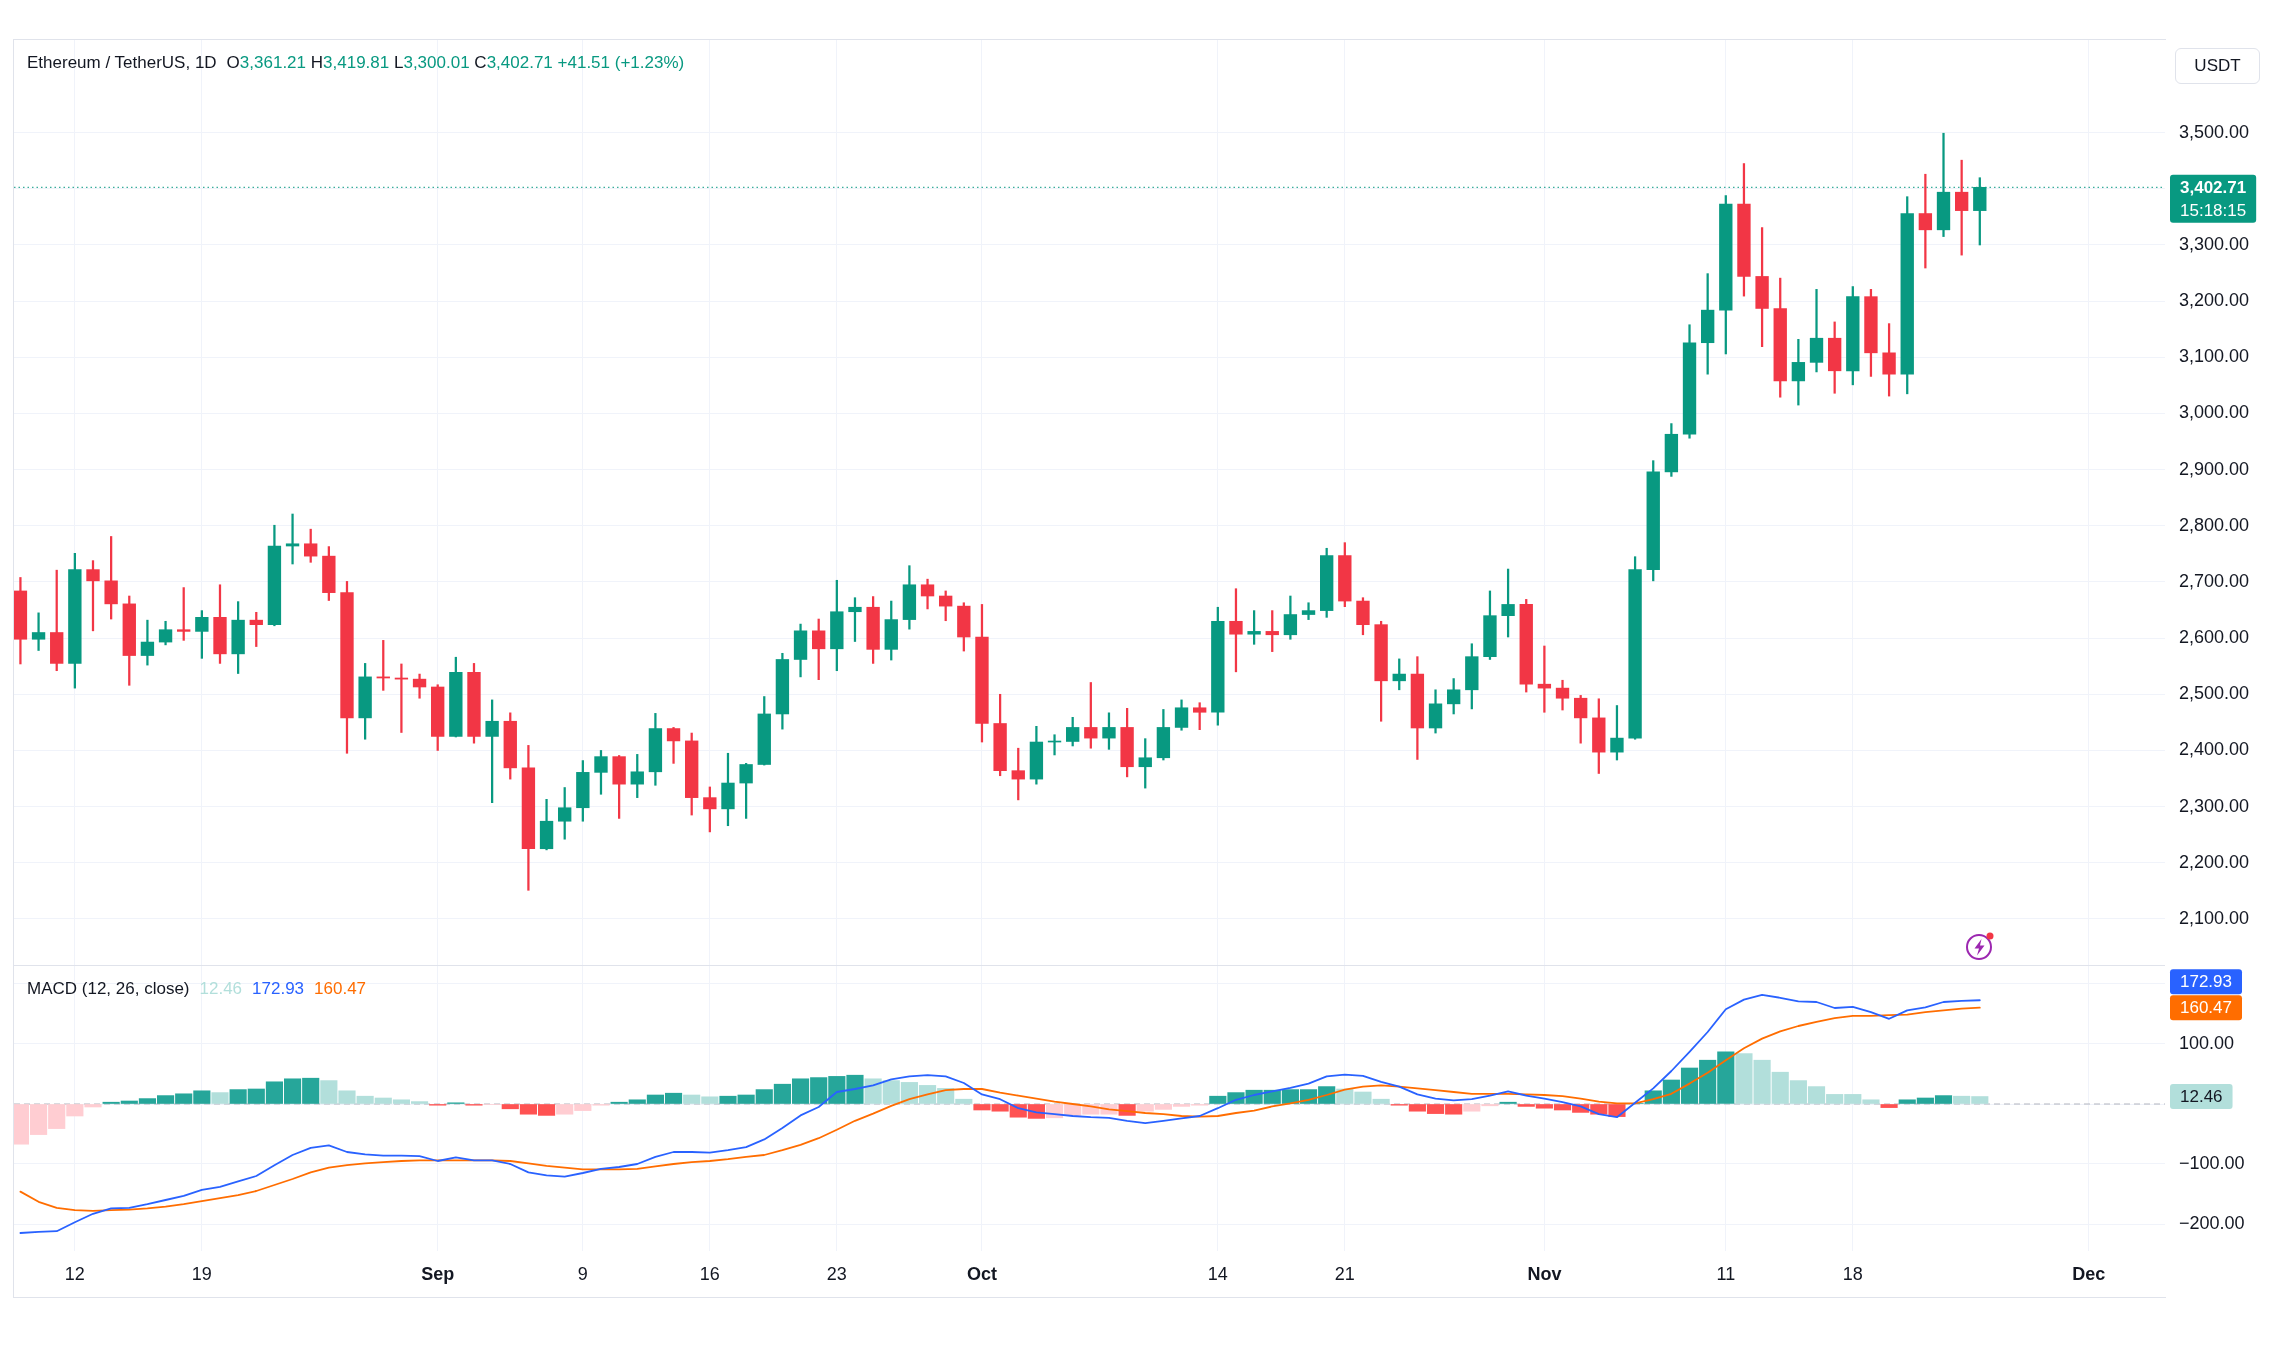  Describe the element at coordinates (836, 1273) in the screenshot. I see `x-tick-label: 23` at that location.